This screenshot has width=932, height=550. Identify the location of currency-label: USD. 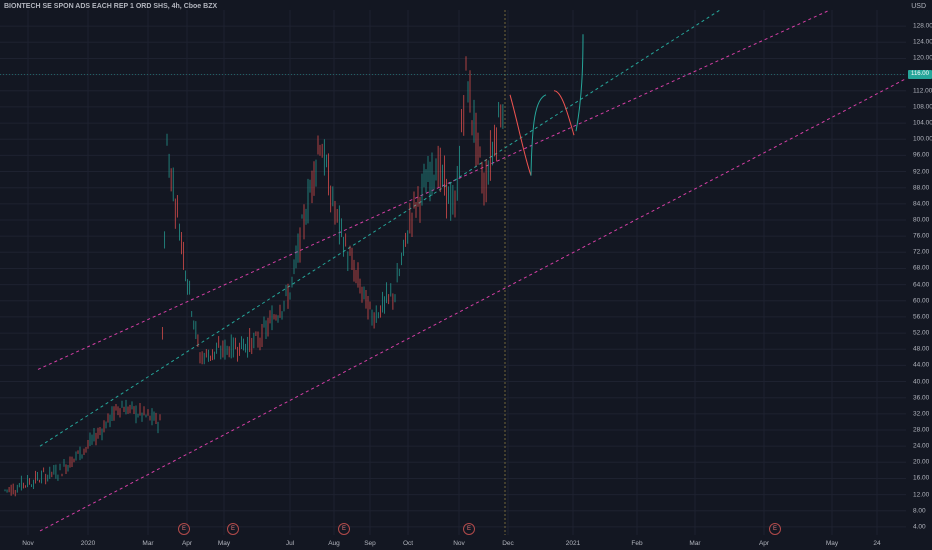
(918, 6).